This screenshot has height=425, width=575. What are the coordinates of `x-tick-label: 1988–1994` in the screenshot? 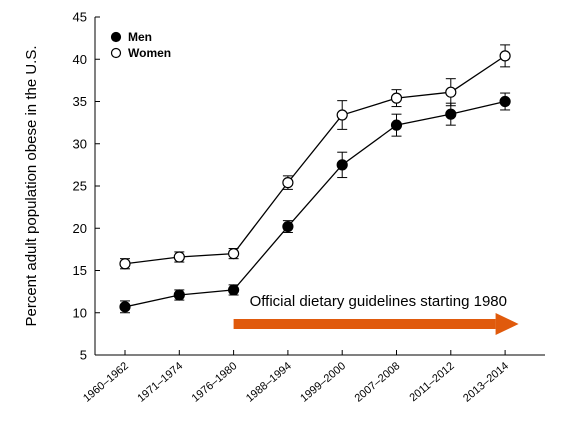 It's located at (269, 382).